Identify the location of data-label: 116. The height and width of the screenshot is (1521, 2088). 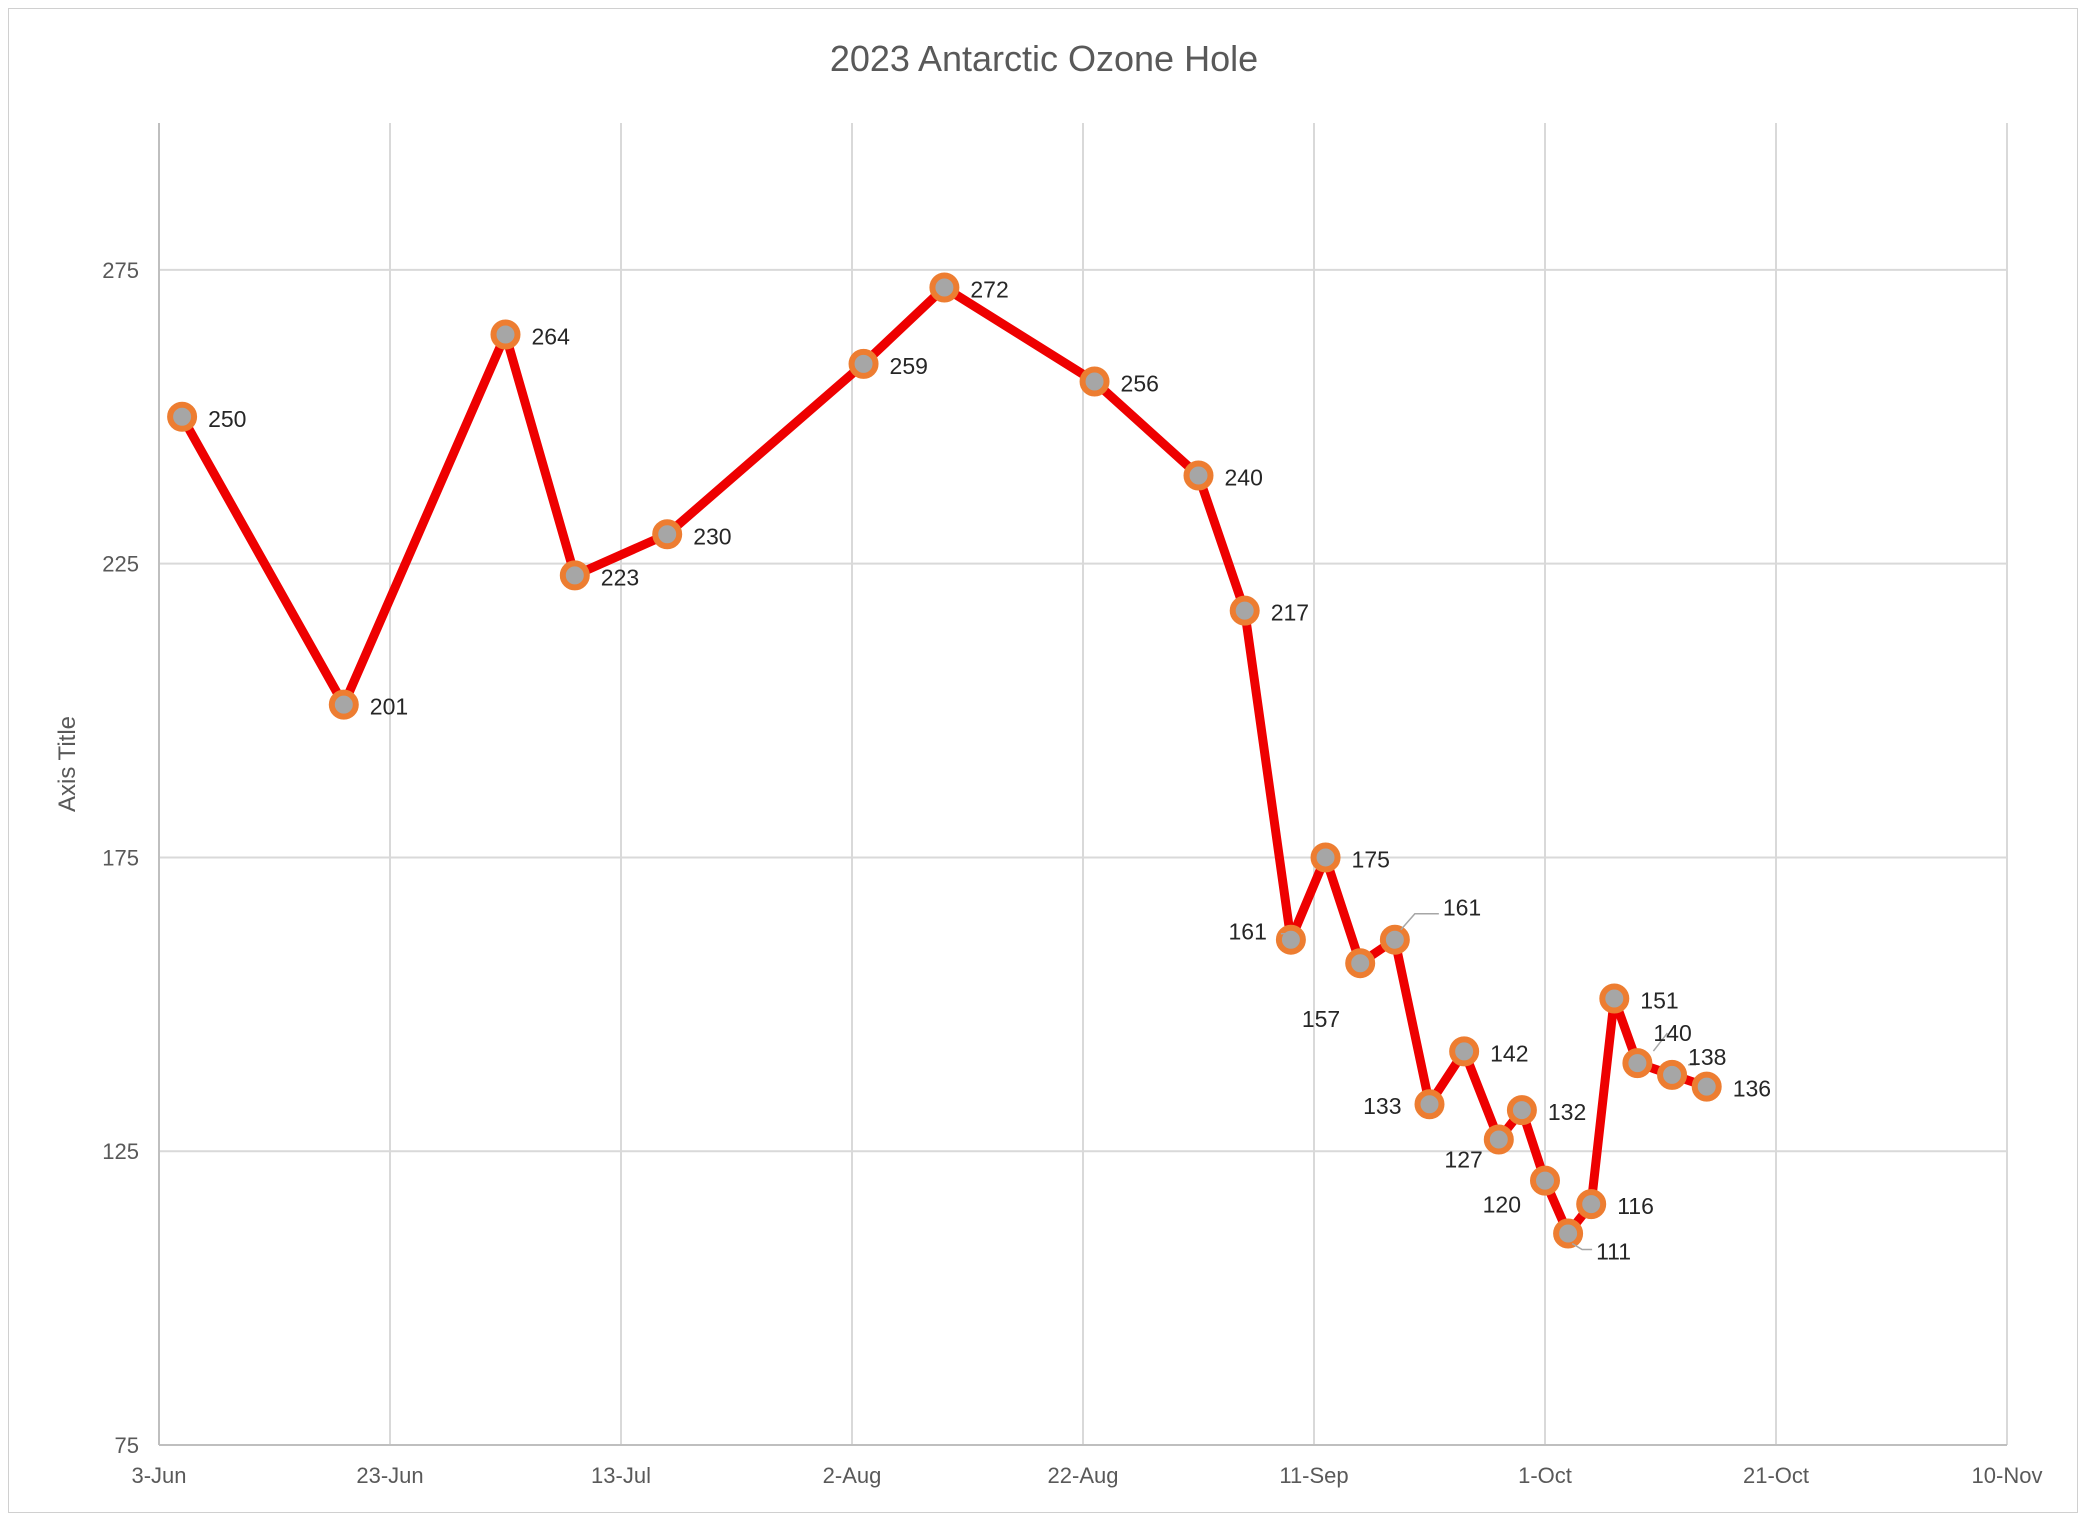
(1635, 1206).